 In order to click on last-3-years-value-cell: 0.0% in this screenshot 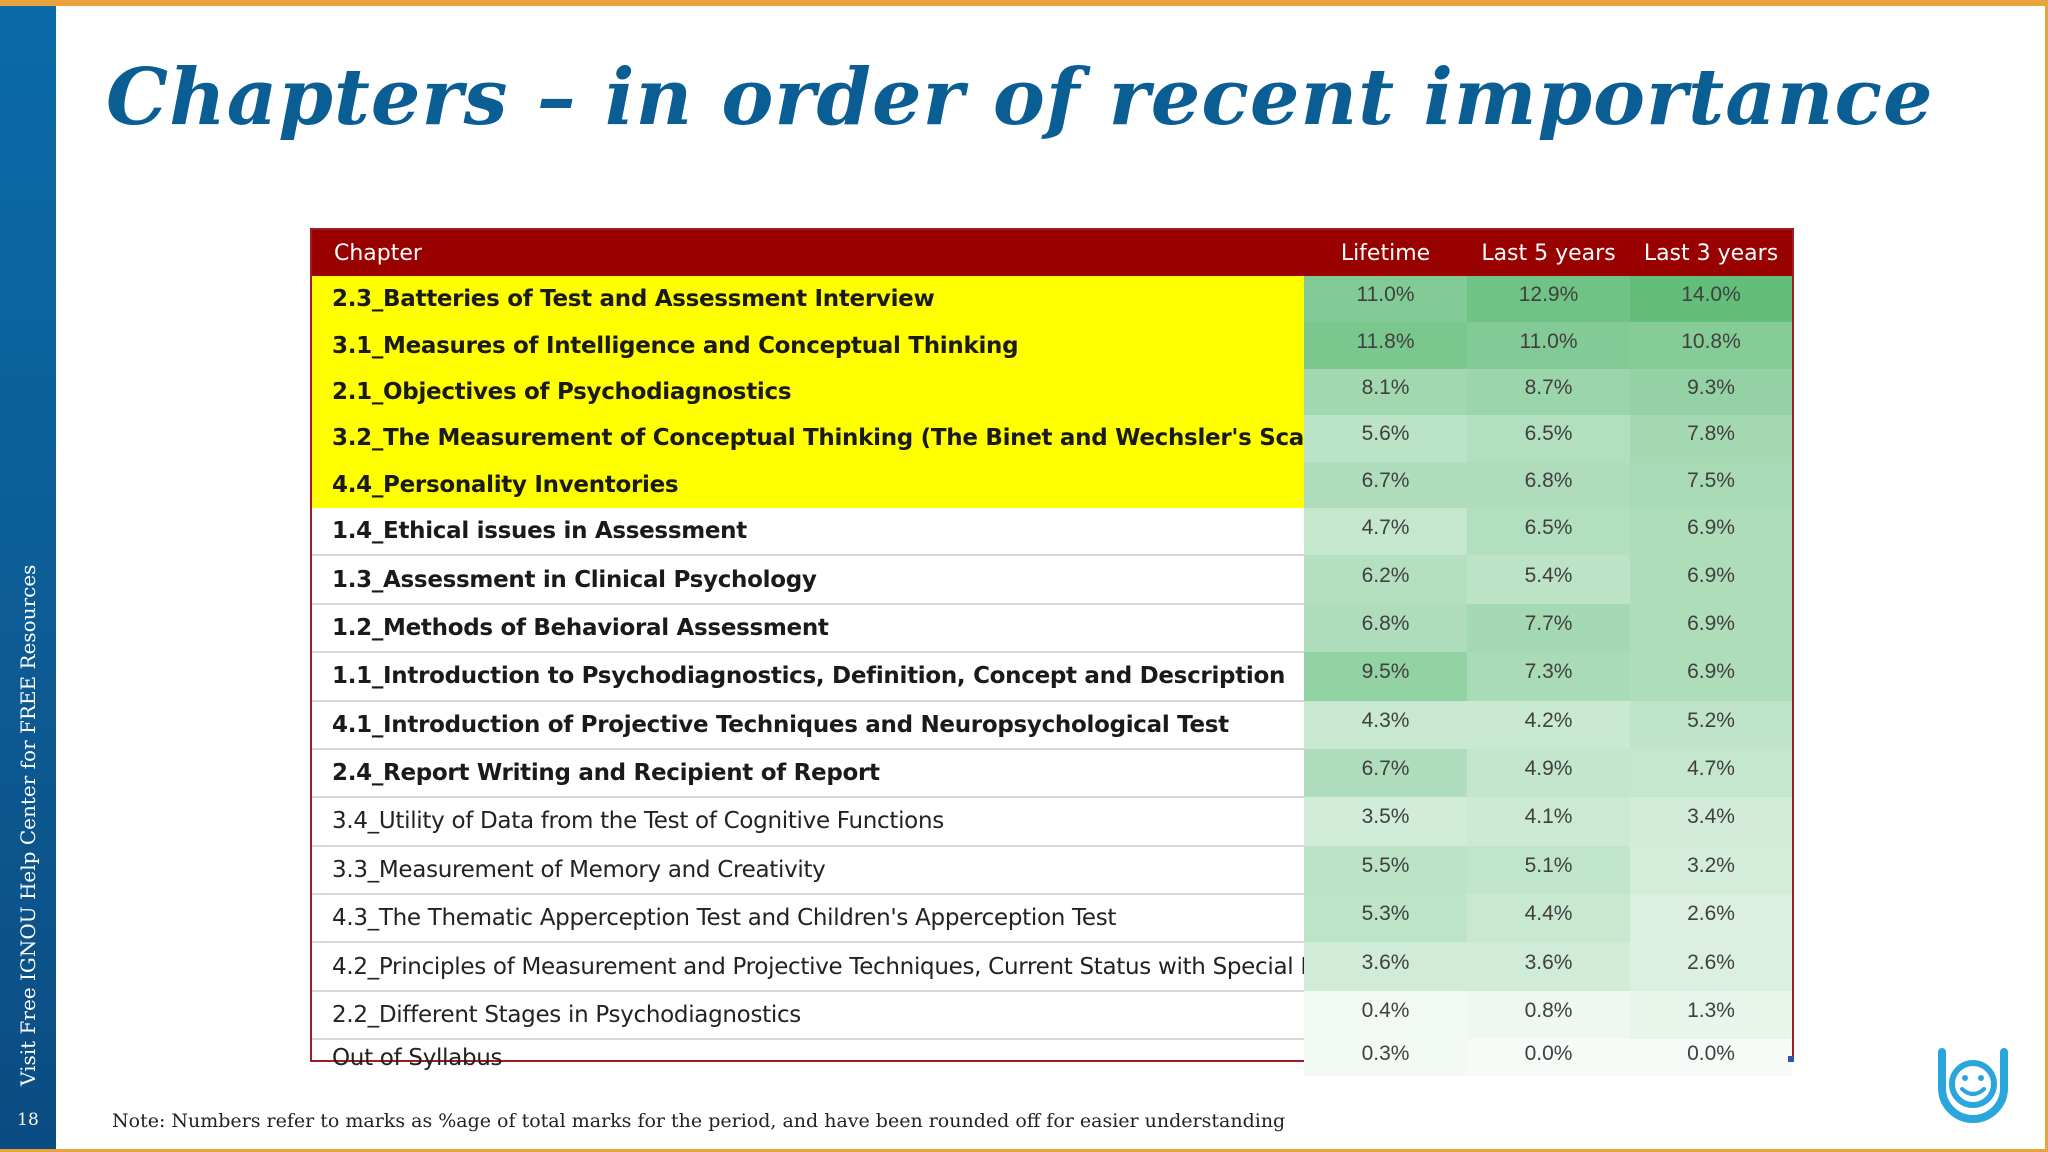, I will do `click(1711, 1058)`.